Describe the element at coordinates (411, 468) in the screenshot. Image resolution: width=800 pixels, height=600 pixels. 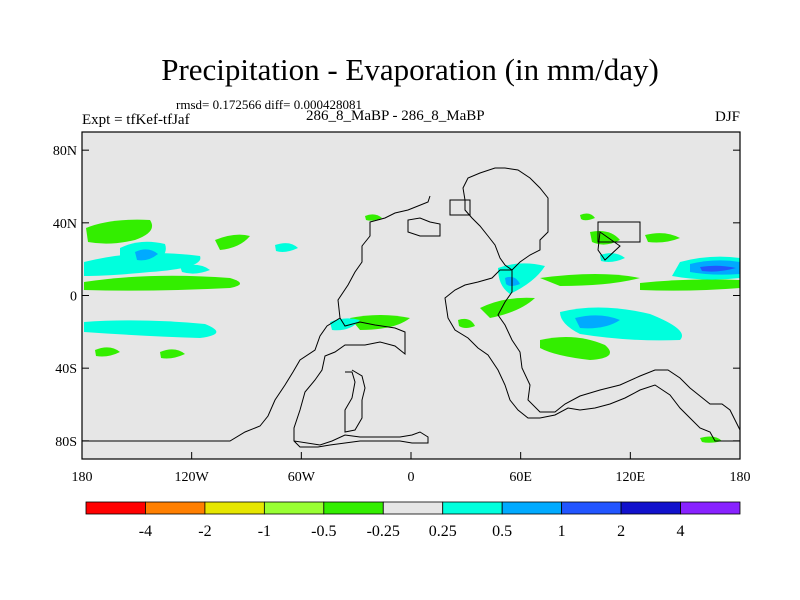
I see `longitude-axis: 180 120W 60W 0 60E 120E 180` at that location.